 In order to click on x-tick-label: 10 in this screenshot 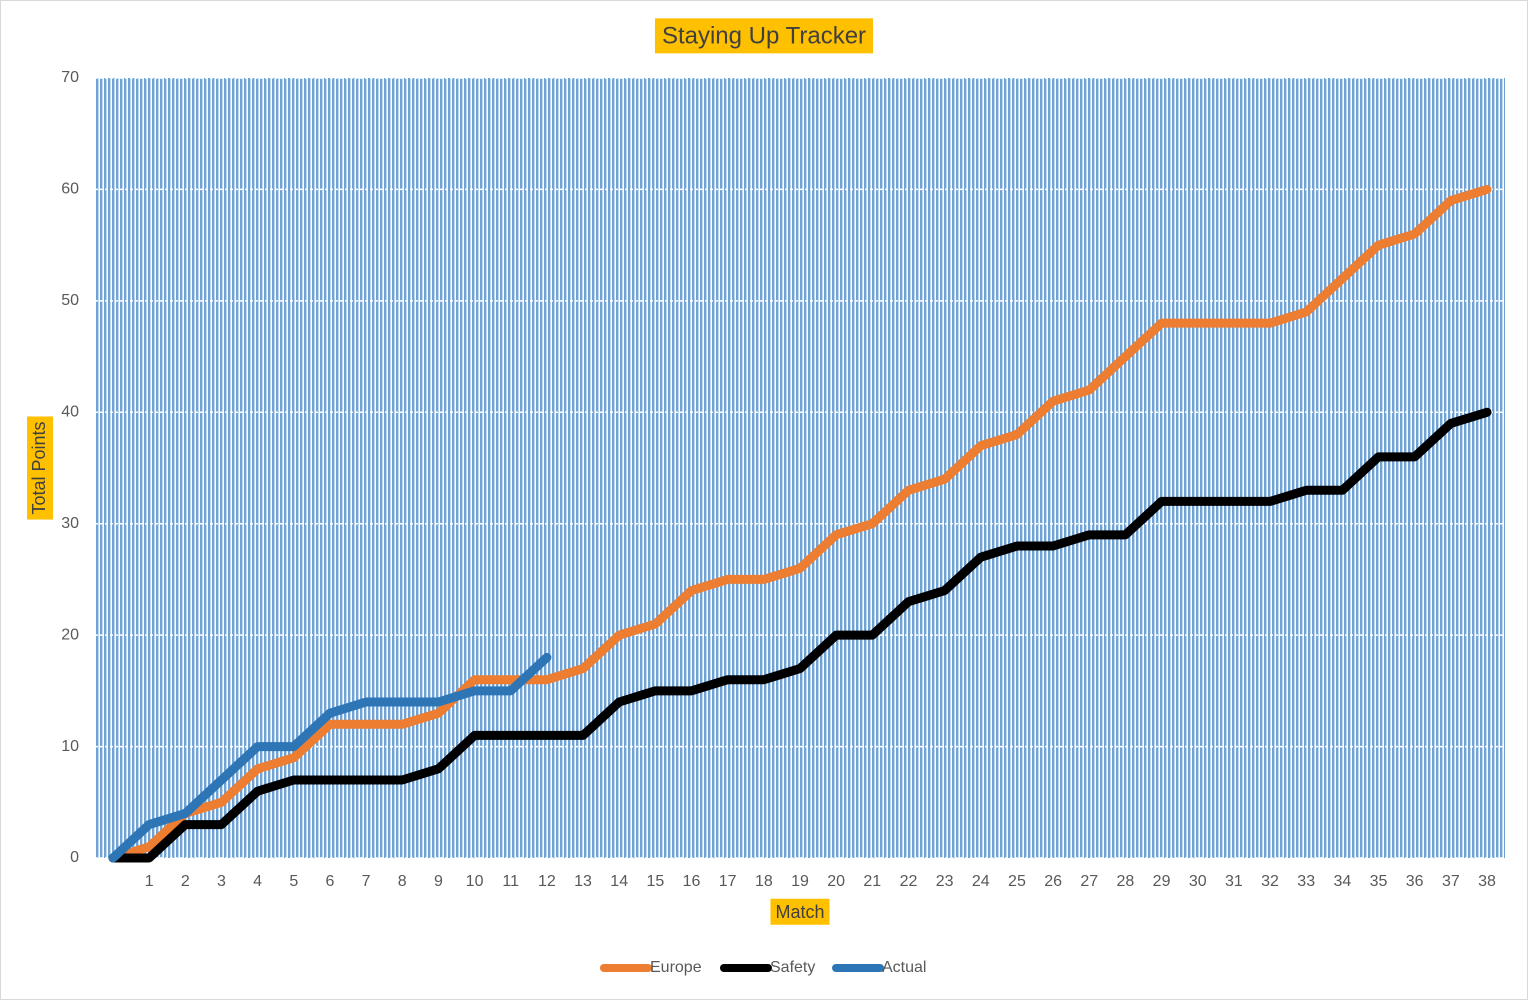, I will do `click(475, 881)`.